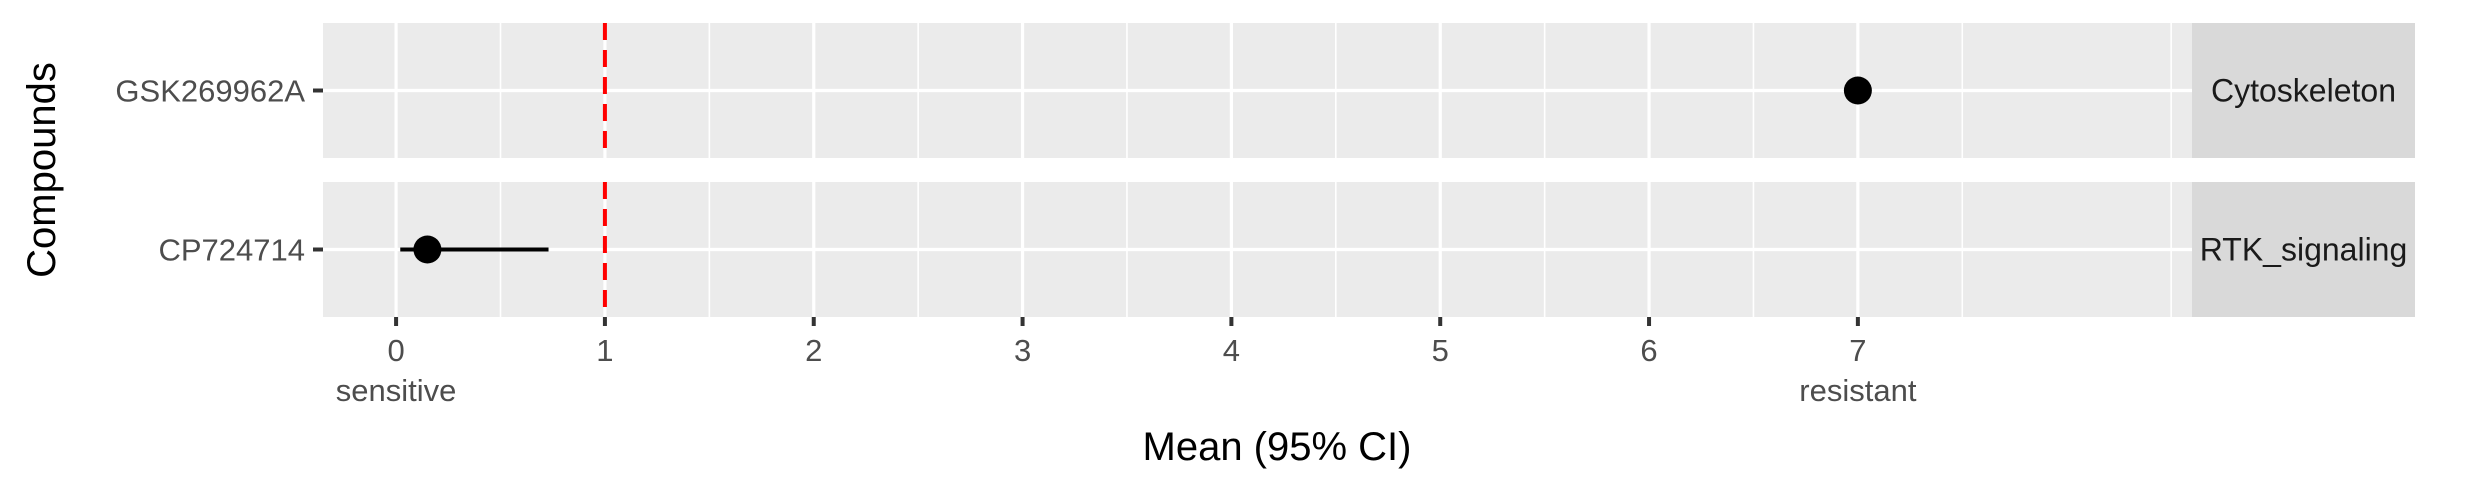  I want to click on x-annotation: sensitive, so click(396, 390).